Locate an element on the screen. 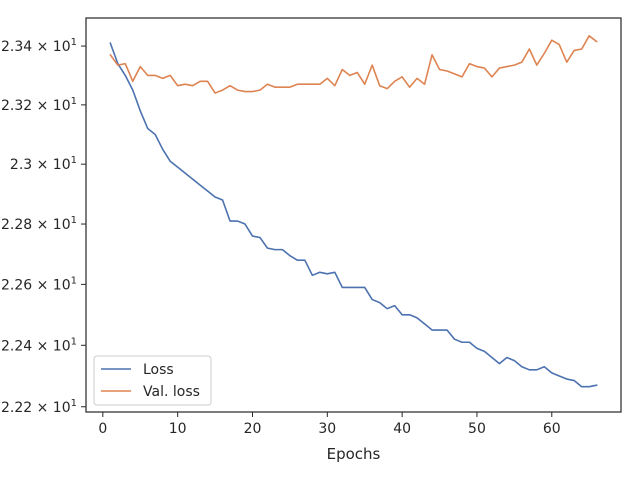 Image resolution: width=640 pixels, height=480 pixels. y-tick-label: 2.28 × 10¹ is located at coordinates (39, 224).